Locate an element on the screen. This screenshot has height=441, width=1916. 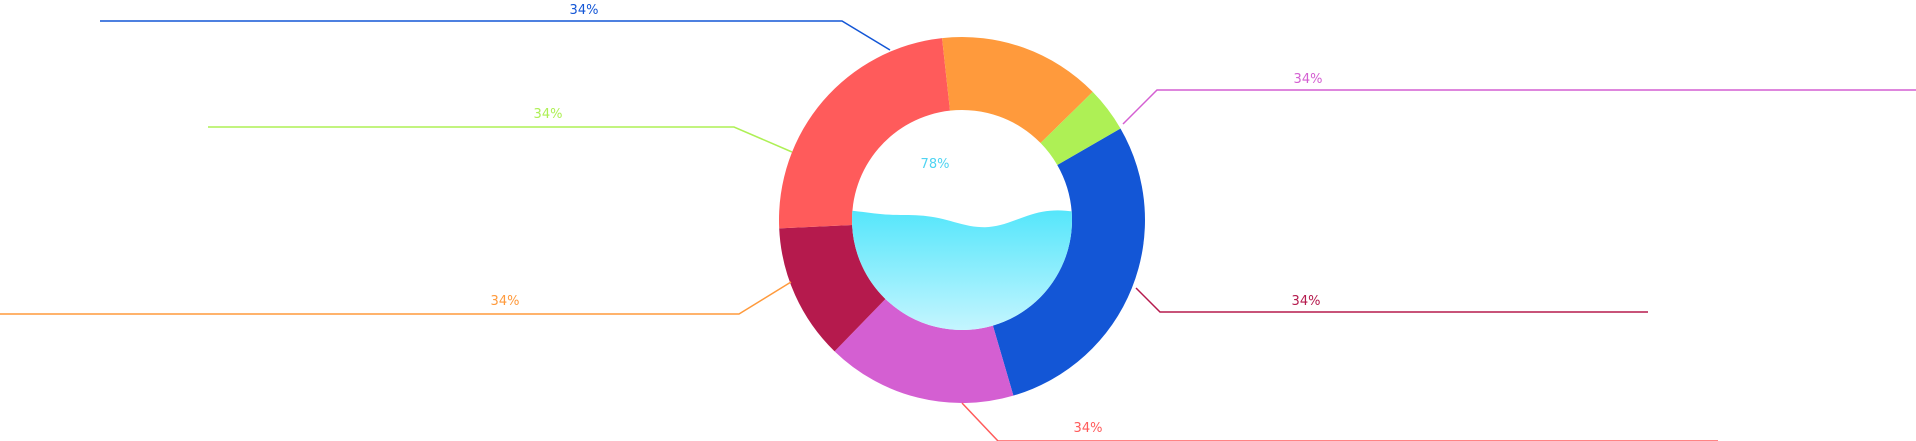
liquid-wave is located at coordinates (962, 270).